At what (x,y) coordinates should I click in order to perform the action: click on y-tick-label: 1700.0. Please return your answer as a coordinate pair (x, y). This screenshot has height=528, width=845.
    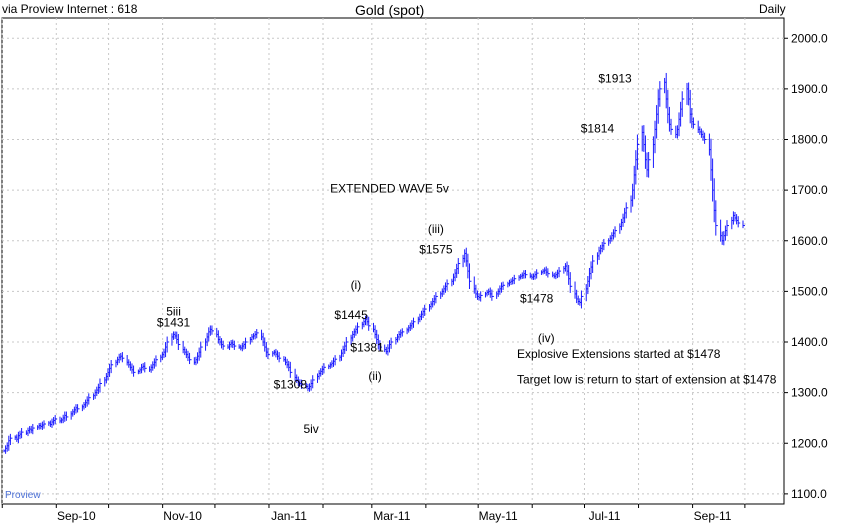
    Looking at the image, I should click on (809, 190).